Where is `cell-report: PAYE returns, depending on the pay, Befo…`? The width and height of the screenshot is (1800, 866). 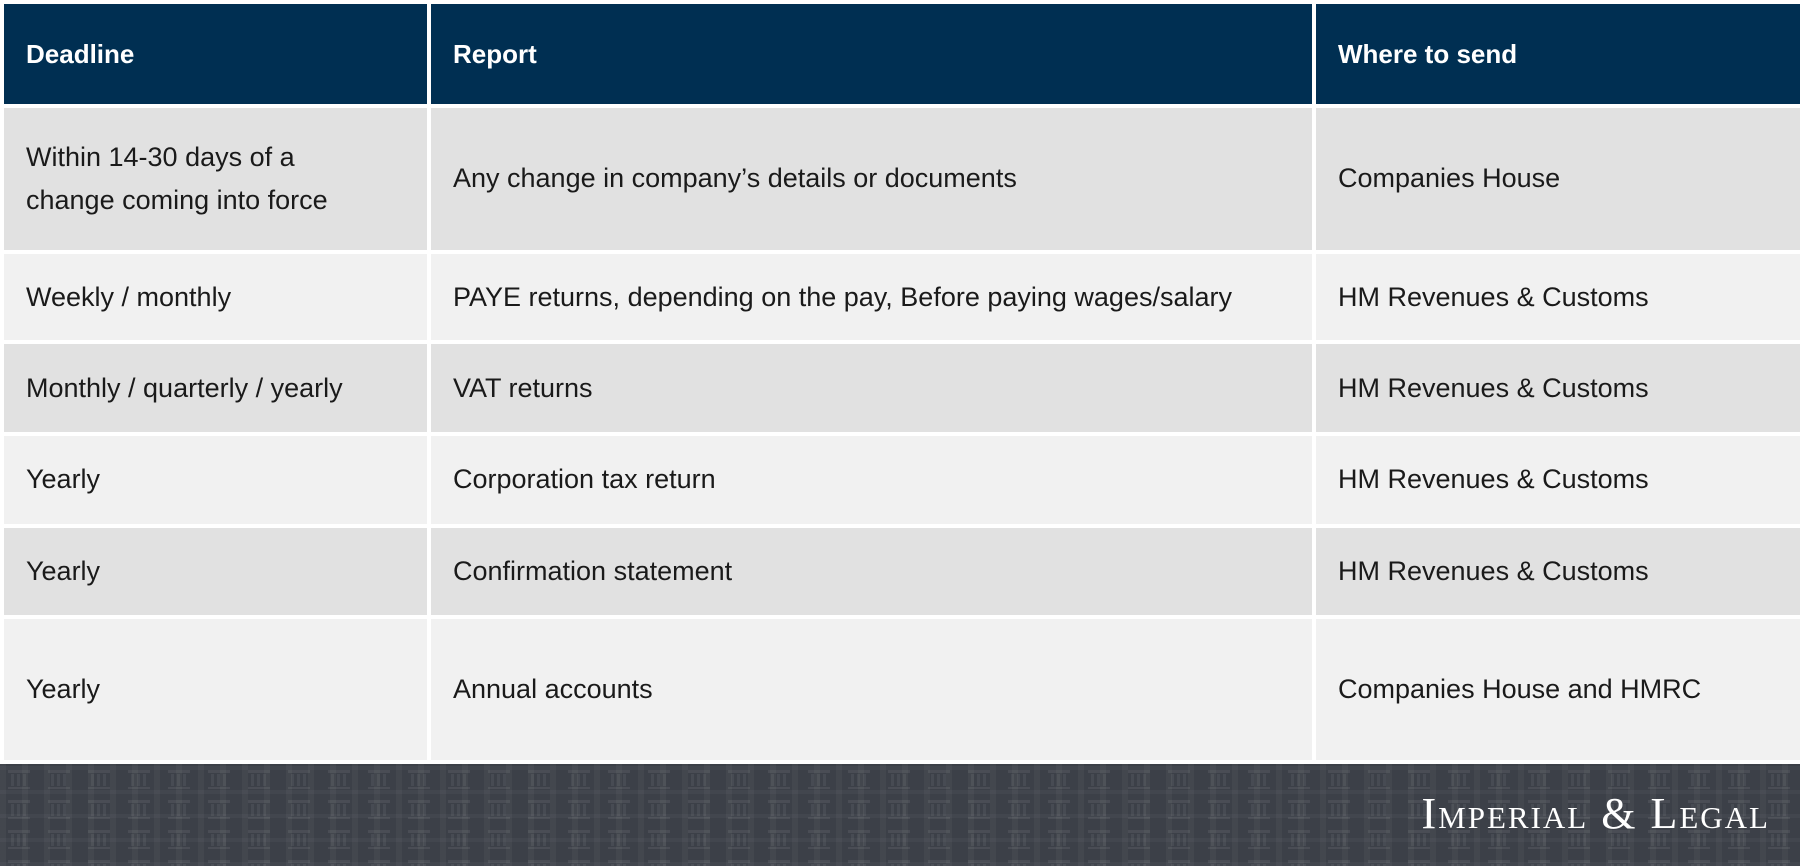 cell-report: PAYE returns, depending on the pay, Befo… is located at coordinates (871, 297).